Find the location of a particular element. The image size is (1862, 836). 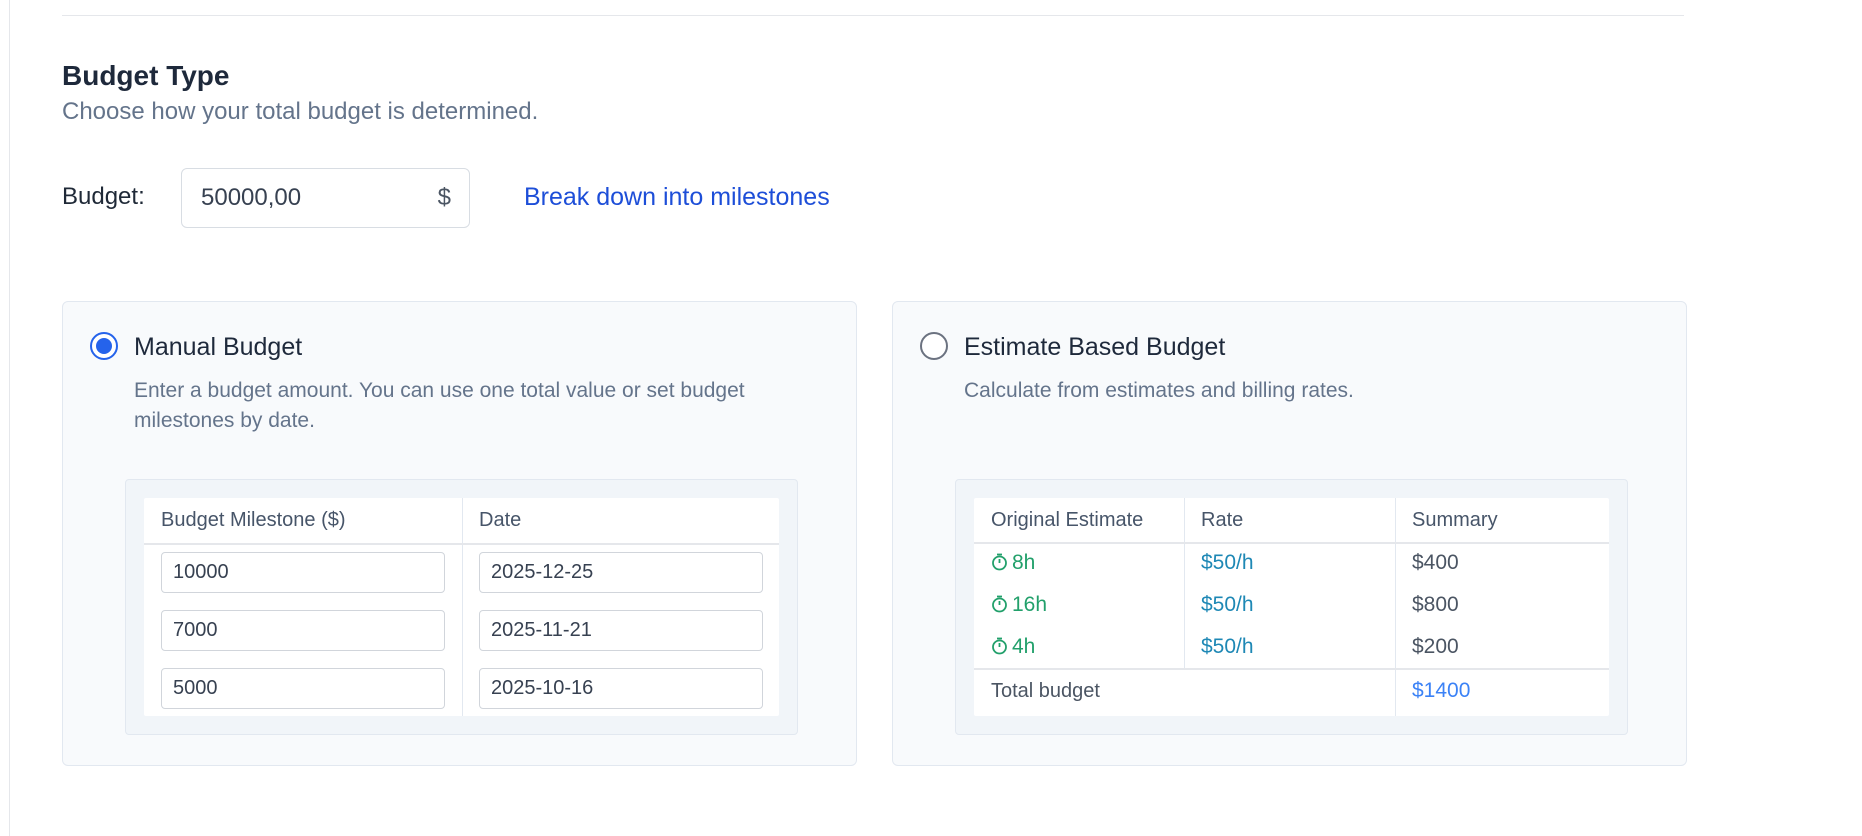

milestone-amount-field: 5000 is located at coordinates (303, 688).